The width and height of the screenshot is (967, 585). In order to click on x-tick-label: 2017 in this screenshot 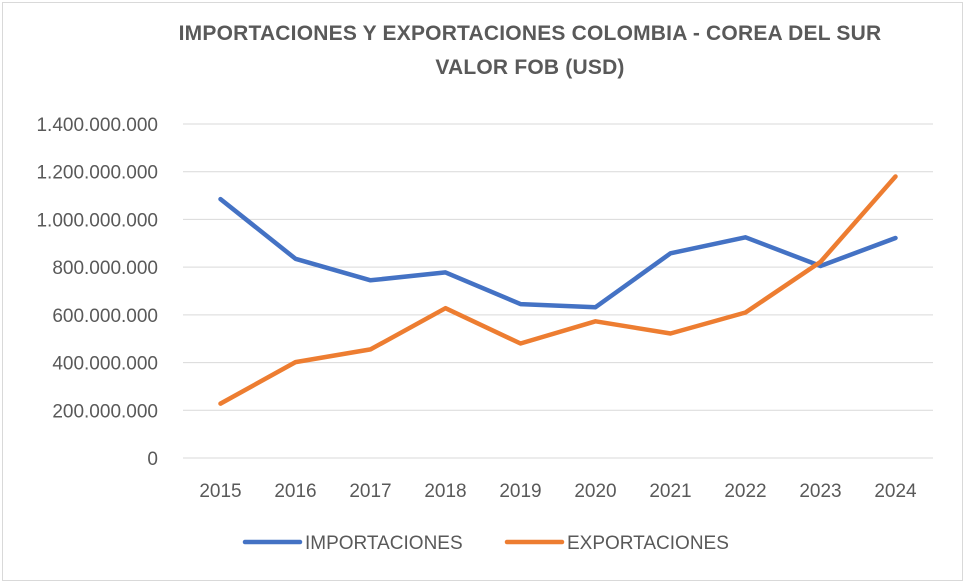, I will do `click(370, 491)`.